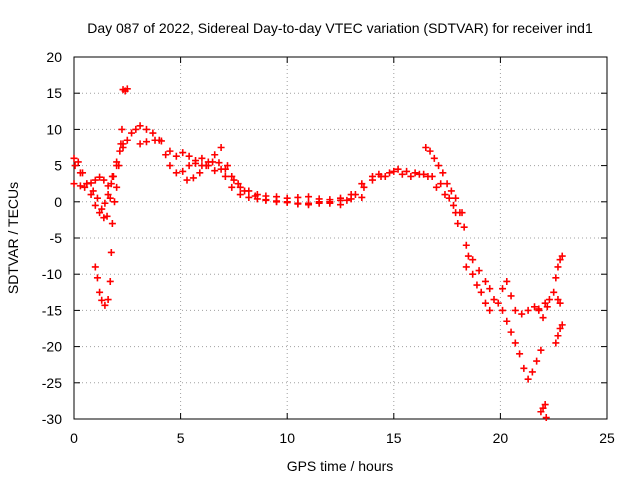 Image resolution: width=640 pixels, height=480 pixels. Describe the element at coordinates (522, 344) in the screenshot. I see `series-trace-m` at that location.